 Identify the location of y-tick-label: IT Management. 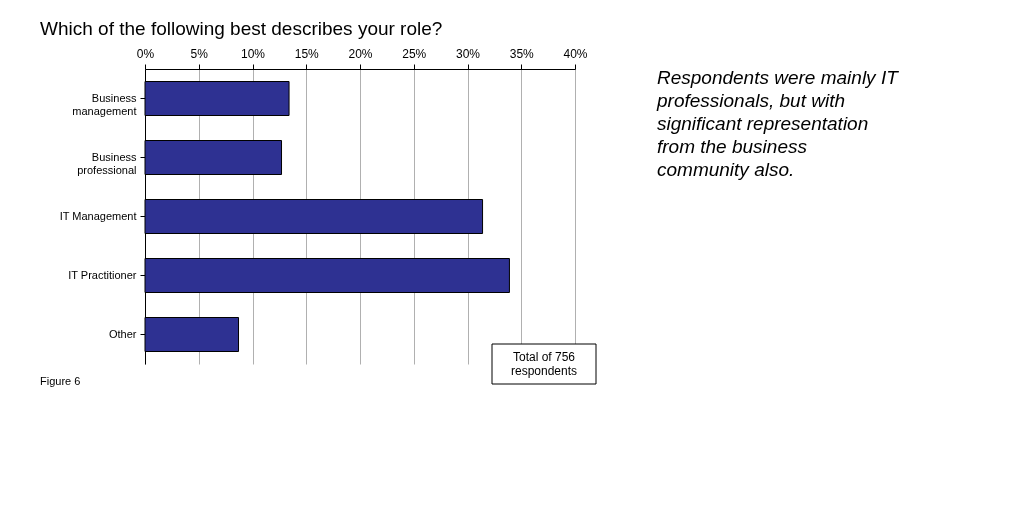
(98, 215).